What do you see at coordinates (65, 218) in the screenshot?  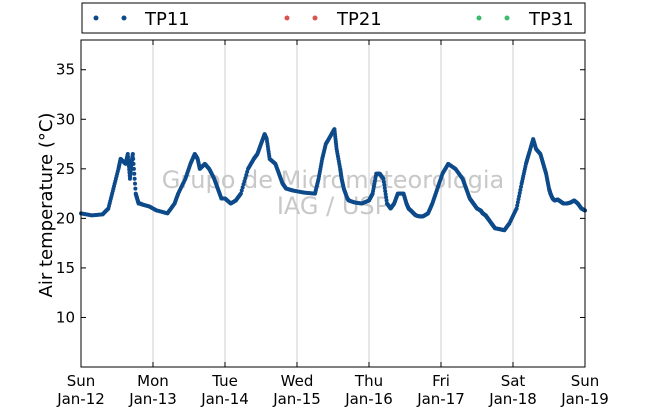 I see `y-tick-label: 20` at bounding box center [65, 218].